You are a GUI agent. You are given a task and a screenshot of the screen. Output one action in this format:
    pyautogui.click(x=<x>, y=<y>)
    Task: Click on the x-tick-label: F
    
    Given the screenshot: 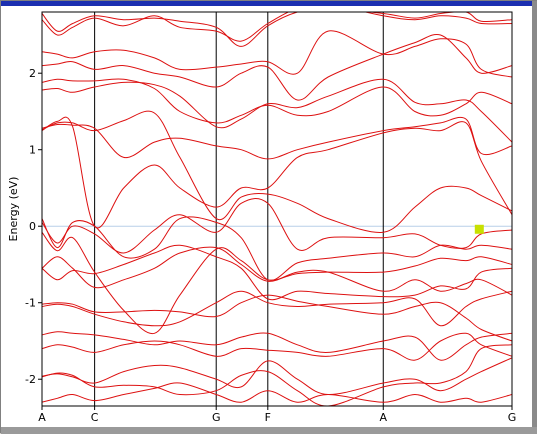 What is the action you would take?
    pyautogui.click(x=268, y=417)
    